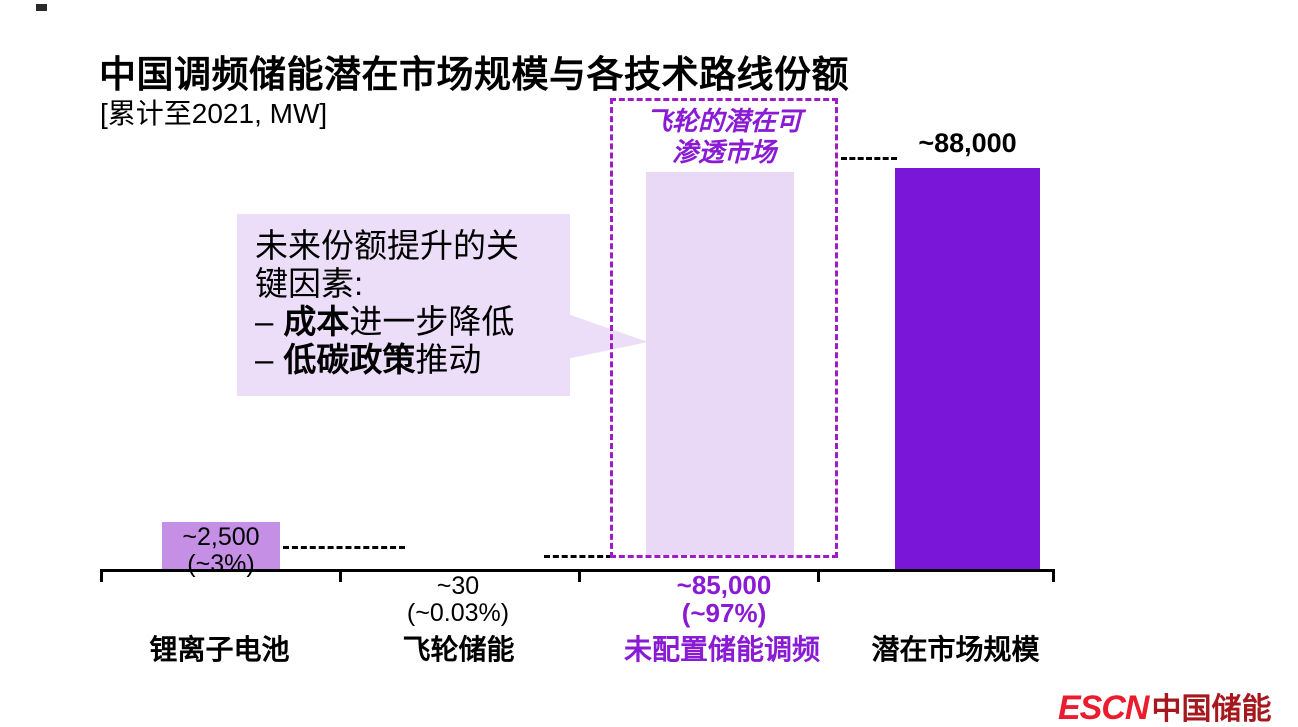 Image resolution: width=1298 pixels, height=727 pixels. I want to click on logo-escn-text: ESCN, so click(1103, 708).